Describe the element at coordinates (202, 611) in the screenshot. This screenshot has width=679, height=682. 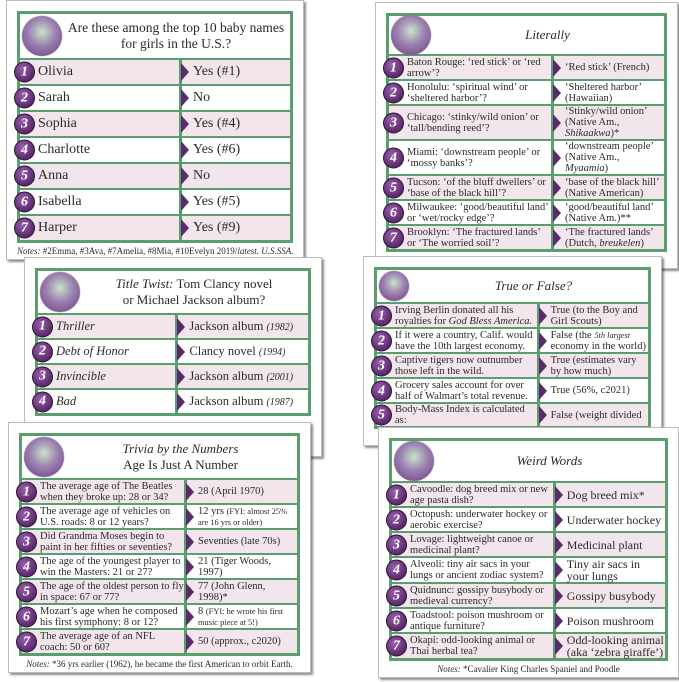
I see `text-segment: 8` at that location.